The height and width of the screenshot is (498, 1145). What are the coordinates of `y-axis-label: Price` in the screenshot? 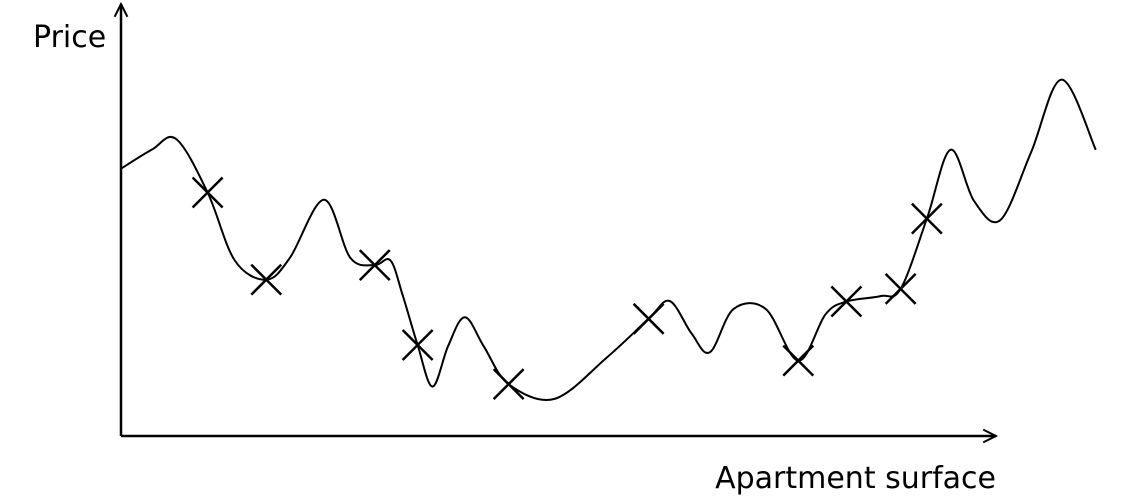 It's located at (69, 37).